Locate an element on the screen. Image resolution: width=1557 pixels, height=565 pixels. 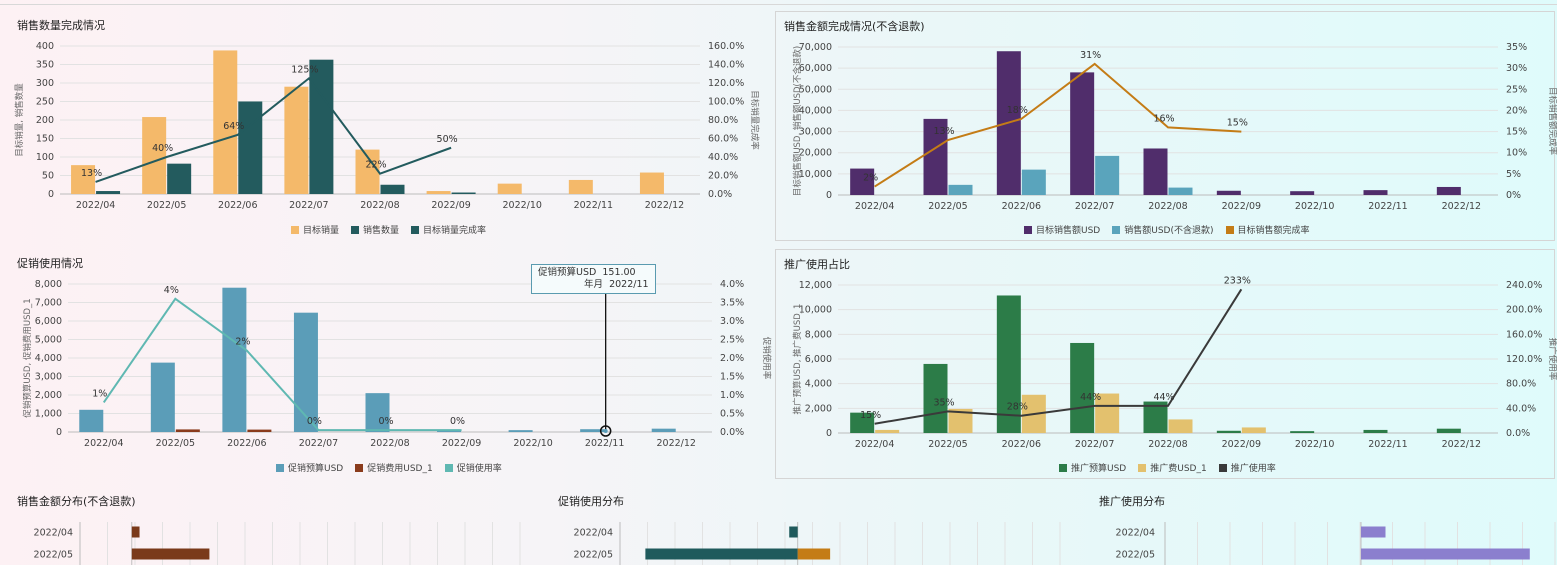
legend-item: 促销费用USD_1 is located at coordinates (394, 467).